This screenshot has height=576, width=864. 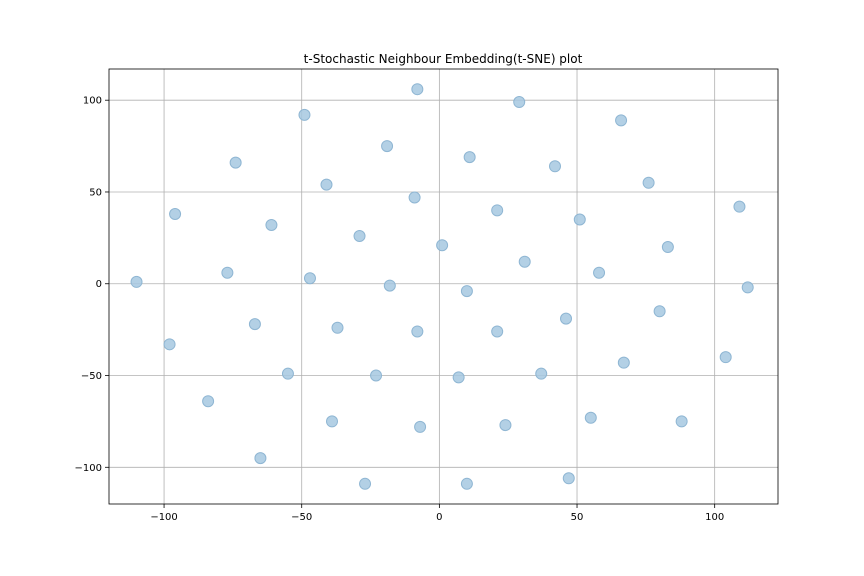 What do you see at coordinates (91, 376) in the screenshot?
I see `y-tick-label: −50` at bounding box center [91, 376].